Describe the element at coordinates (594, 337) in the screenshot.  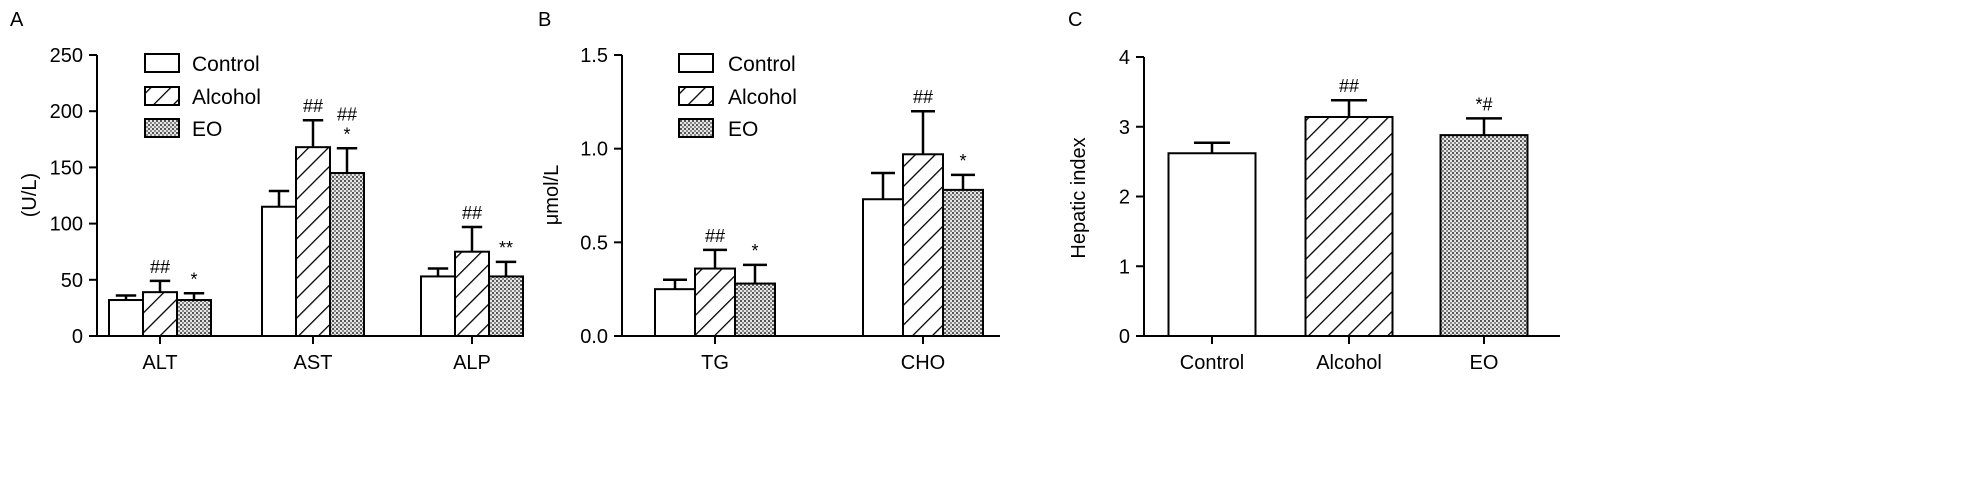
I see `y-tick-label: 0.0` at that location.